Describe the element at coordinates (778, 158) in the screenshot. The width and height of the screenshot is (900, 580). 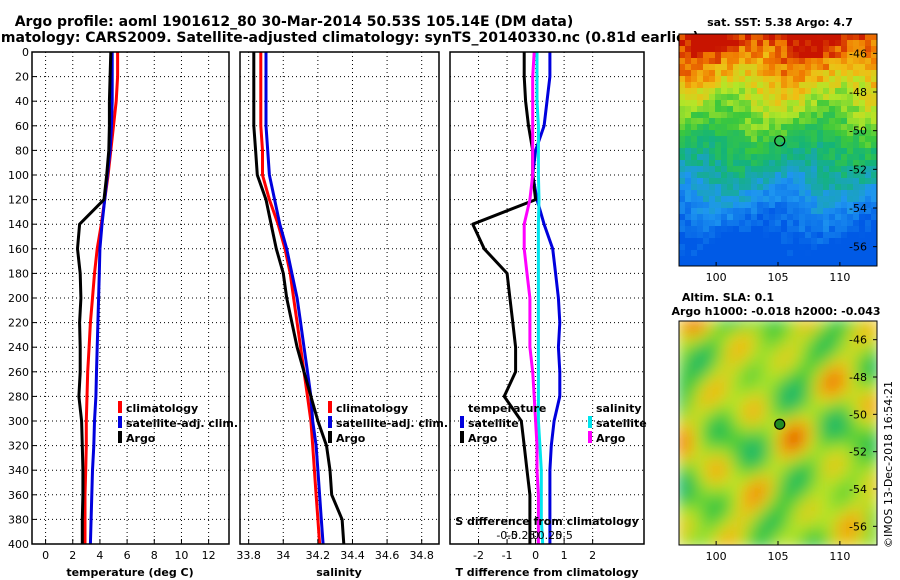
I see `sst-map: 100 105 110-46-48-50-52-54-56` at that location.